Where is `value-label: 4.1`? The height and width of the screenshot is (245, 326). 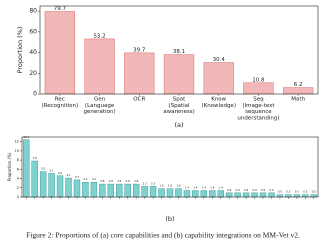
value-label: 4.1 is located at coordinates (68, 175).